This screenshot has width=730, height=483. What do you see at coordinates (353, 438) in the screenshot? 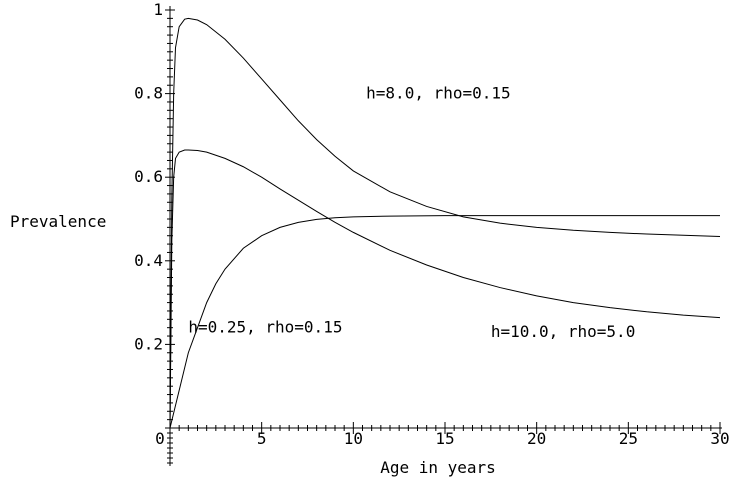
I see `x-tick-label: 10` at bounding box center [353, 438].